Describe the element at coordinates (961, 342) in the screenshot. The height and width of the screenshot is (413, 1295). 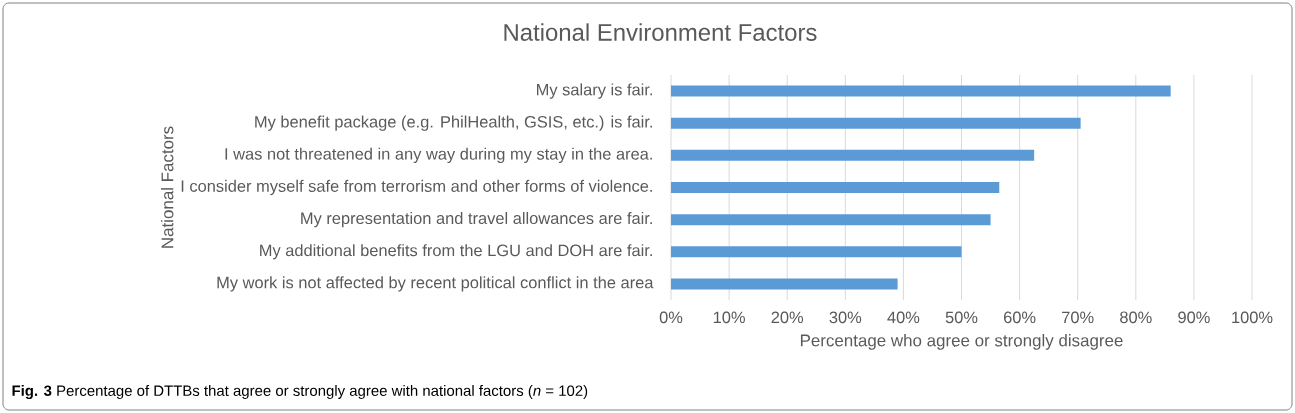
I see `x-axis-title: Percentage who agree or strongly disagree` at that location.